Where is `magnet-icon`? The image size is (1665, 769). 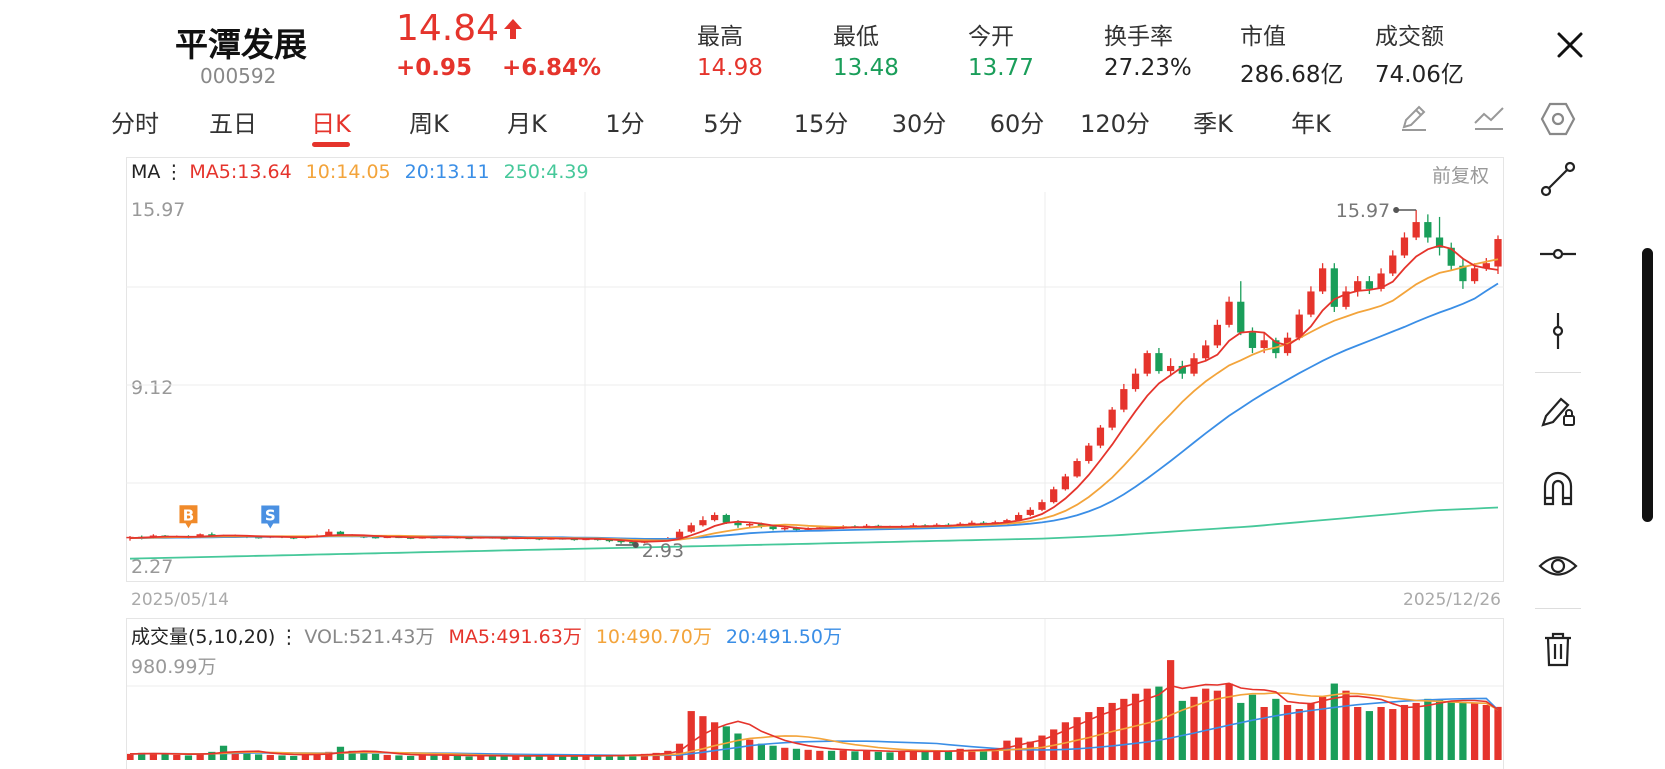
magnet-icon is located at coordinates (1558, 488).